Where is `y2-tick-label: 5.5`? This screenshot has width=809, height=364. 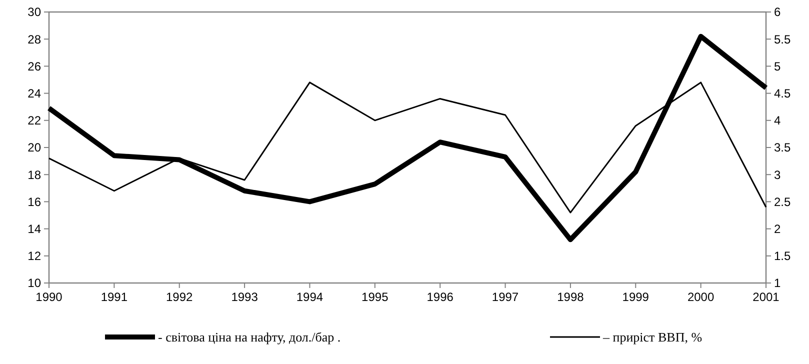 y2-tick-label: 5.5 is located at coordinates (783, 39).